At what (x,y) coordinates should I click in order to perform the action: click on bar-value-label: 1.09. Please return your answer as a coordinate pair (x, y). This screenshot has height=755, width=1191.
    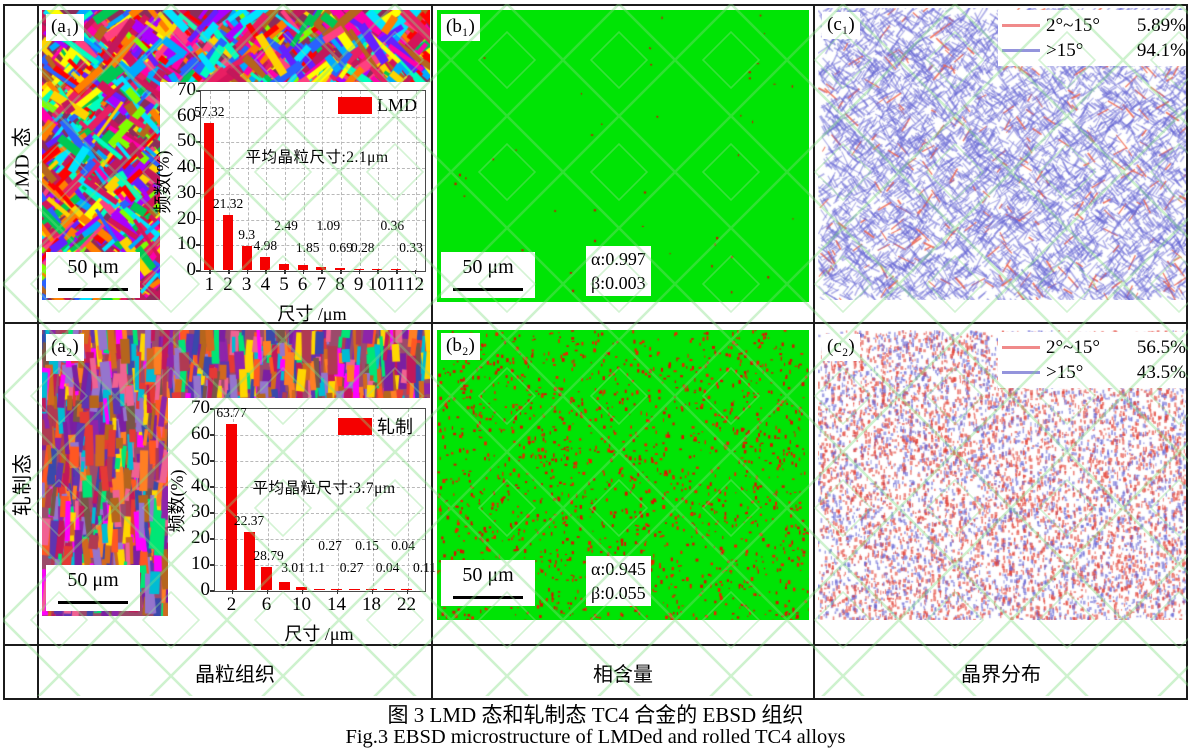
    Looking at the image, I should click on (328, 225).